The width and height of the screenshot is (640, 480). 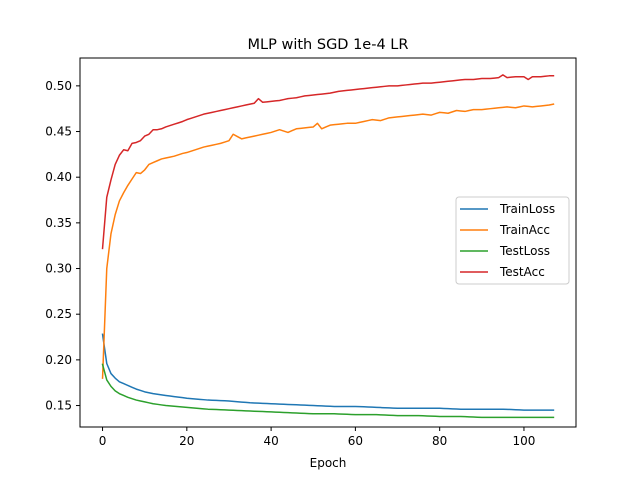 I want to click on y-tick-label: 0.35, so click(x=58, y=223).